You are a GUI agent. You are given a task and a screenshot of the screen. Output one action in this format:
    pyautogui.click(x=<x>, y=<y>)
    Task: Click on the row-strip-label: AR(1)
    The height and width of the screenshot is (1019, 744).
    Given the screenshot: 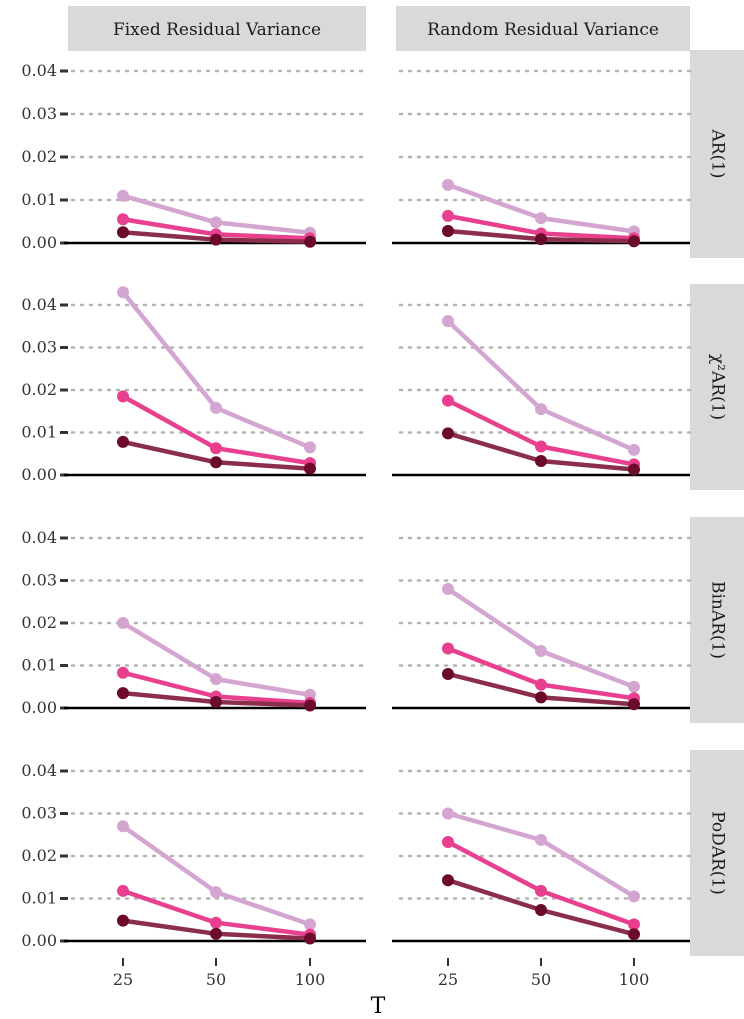 What is the action you would take?
    pyautogui.click(x=718, y=153)
    